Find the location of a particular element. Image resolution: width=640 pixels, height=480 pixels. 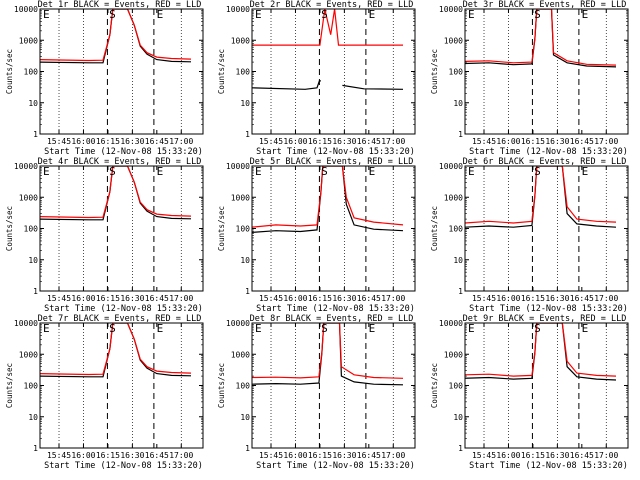

panel-title: Det 6r BLACK = Events, RED = LLD is located at coordinates (545, 162).